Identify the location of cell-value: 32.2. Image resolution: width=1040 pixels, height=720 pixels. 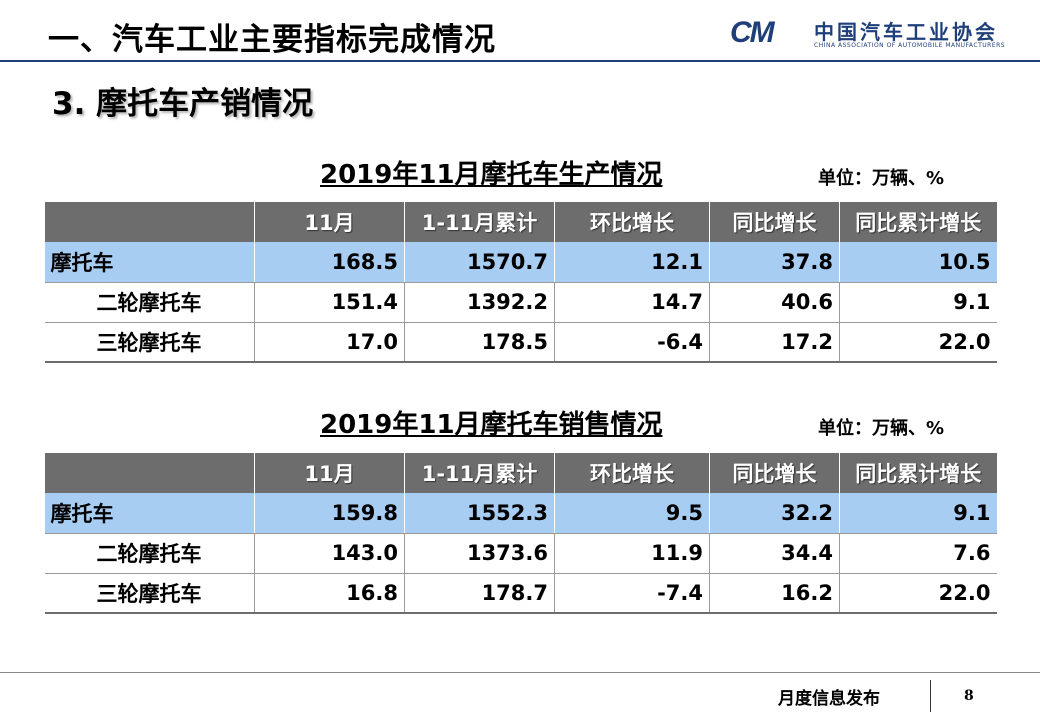
(774, 513).